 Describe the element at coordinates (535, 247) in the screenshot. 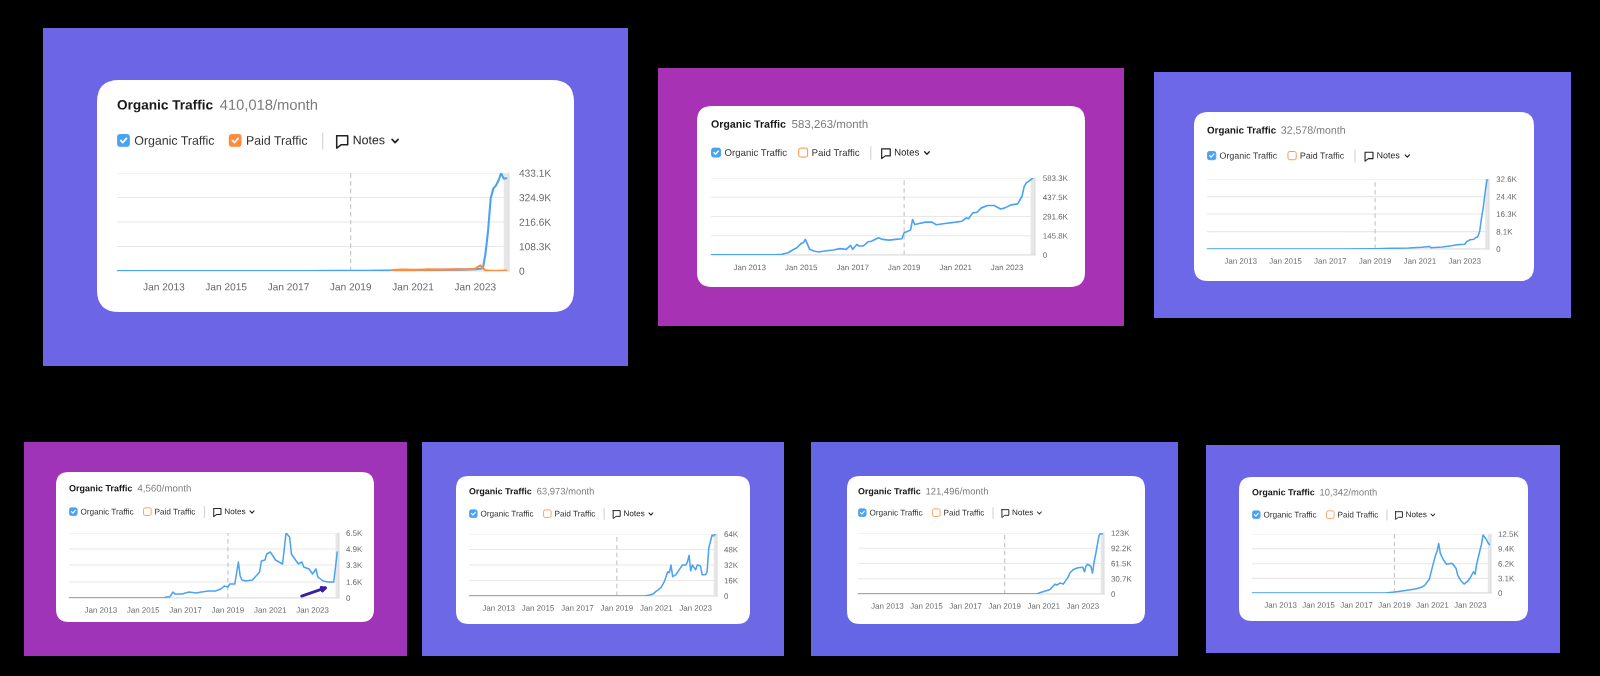

I see `y-tick-label: 108.3K` at that location.